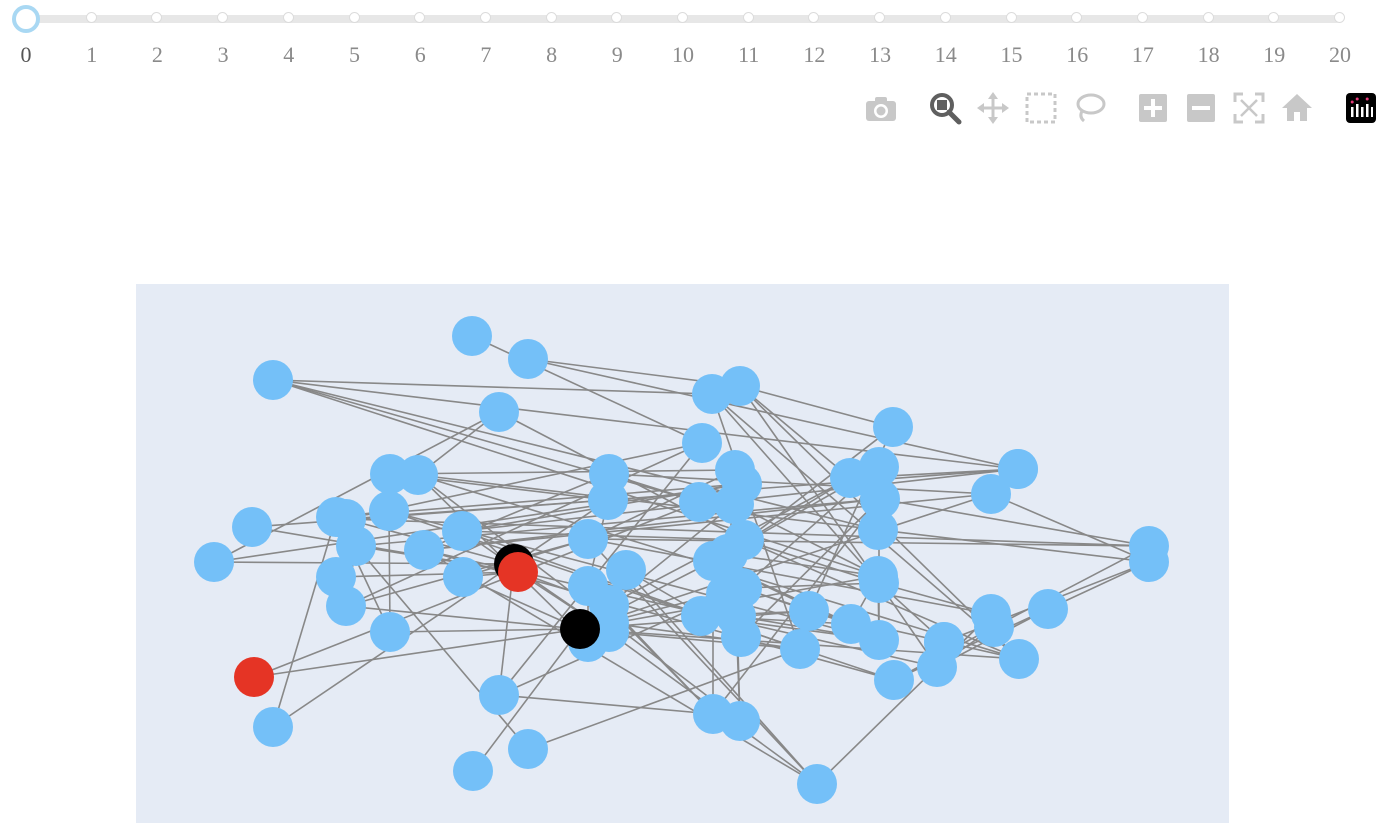 The height and width of the screenshot is (830, 1388). Describe the element at coordinates (683, 54) in the screenshot. I see `slider-step-label: 10` at that location.